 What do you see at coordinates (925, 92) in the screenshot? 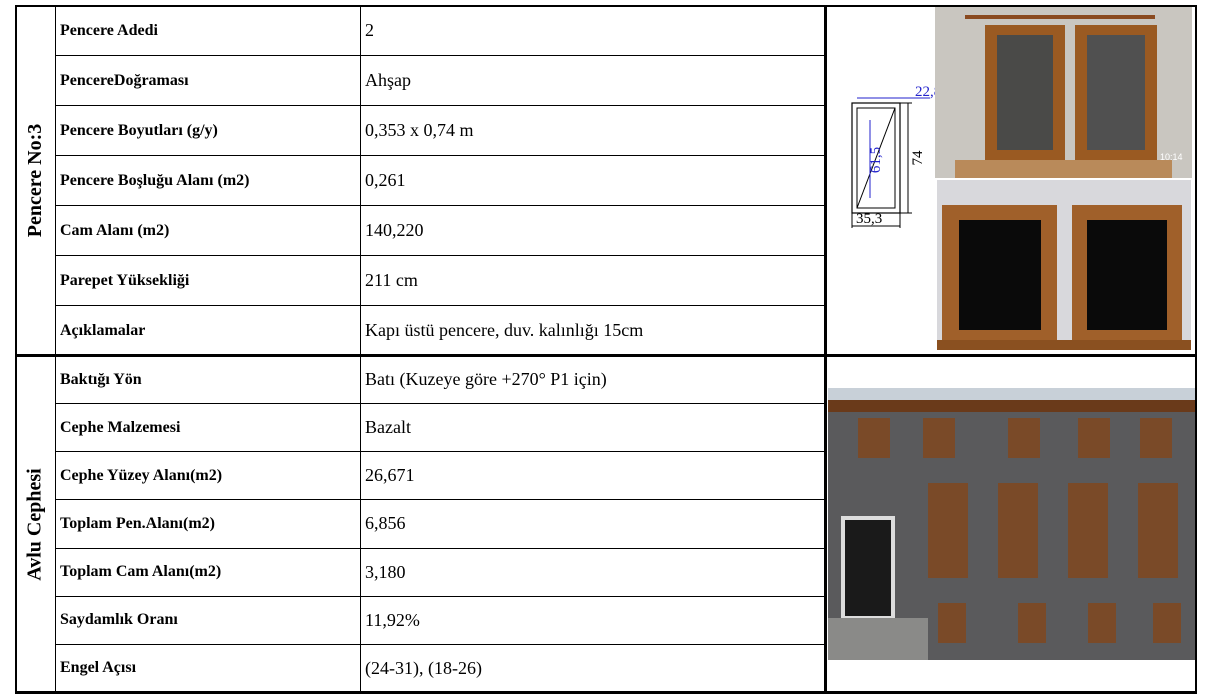
I see `dim-label: 22,8` at bounding box center [925, 92].